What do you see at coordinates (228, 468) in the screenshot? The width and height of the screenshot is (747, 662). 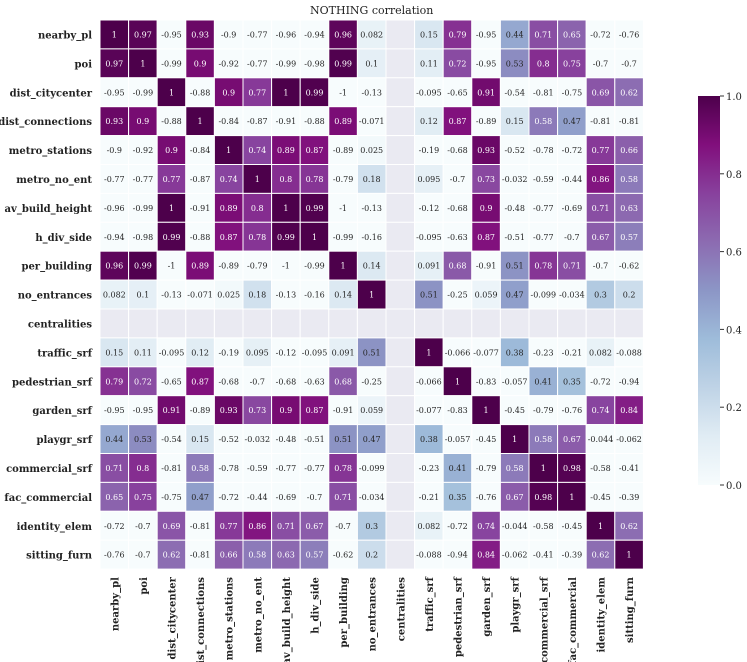 I see `cell-value-label: -0.78` at bounding box center [228, 468].